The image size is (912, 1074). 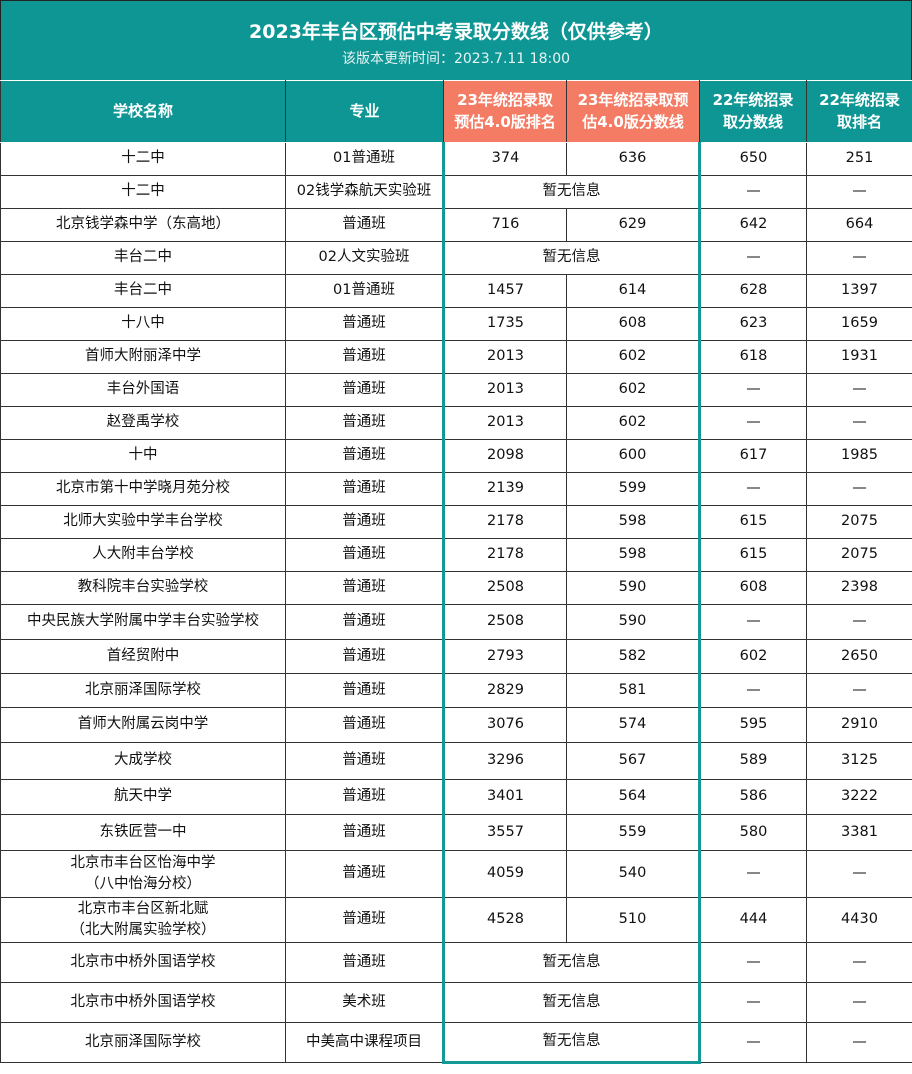 I want to click on school-name: 北师大实验中学丰台学校, so click(x=143, y=522).